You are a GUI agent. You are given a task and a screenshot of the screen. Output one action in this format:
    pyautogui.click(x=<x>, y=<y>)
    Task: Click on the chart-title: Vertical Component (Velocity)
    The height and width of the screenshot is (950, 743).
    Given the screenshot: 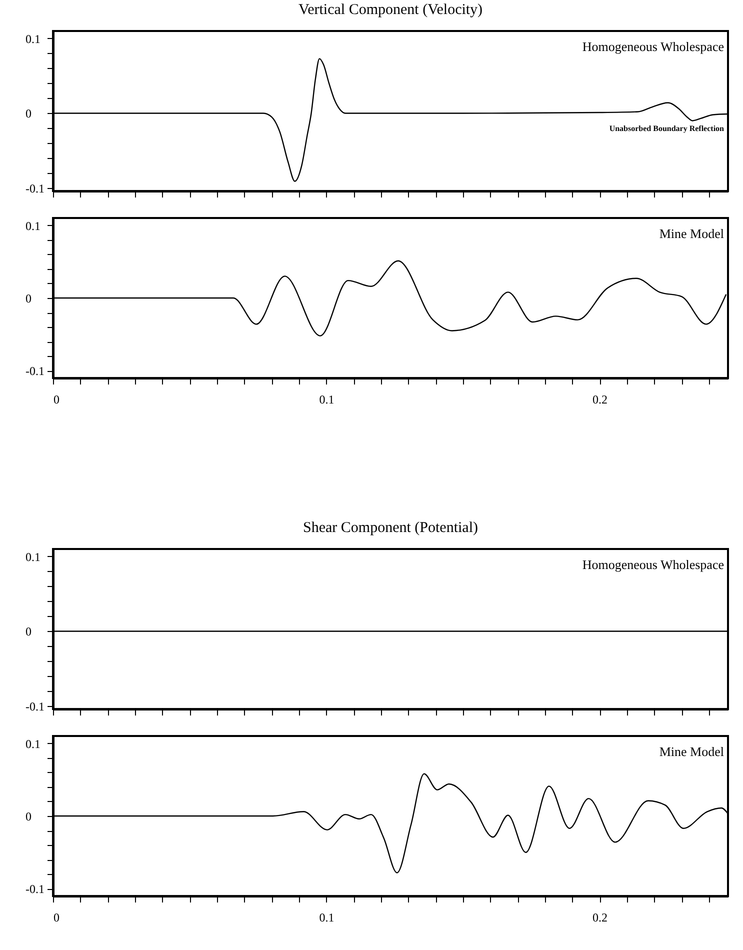 What is the action you would take?
    pyautogui.click(x=390, y=10)
    